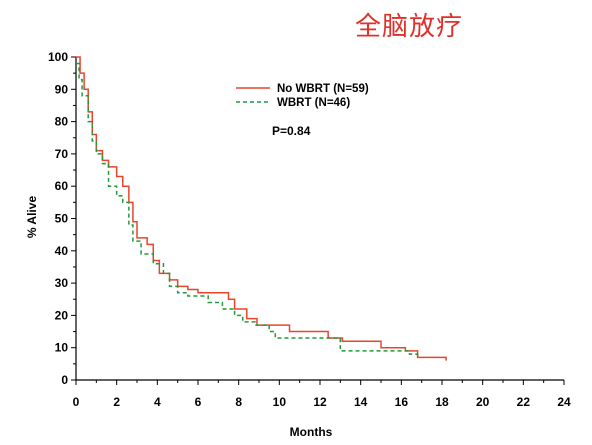 This screenshot has width=592, height=445. Describe the element at coordinates (311, 432) in the screenshot. I see `x-axis-label: Months` at that location.